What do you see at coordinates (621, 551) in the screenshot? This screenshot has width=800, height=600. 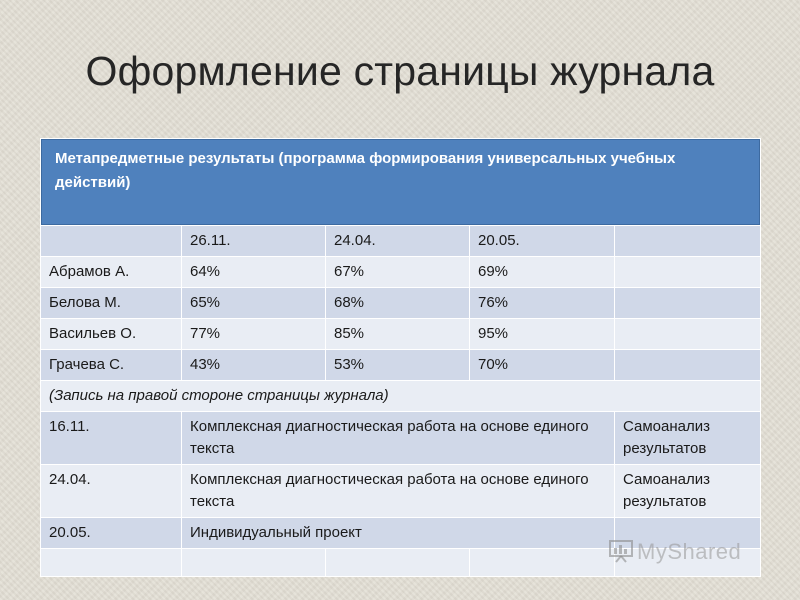 I see `presentation-board-icon` at bounding box center [621, 551].